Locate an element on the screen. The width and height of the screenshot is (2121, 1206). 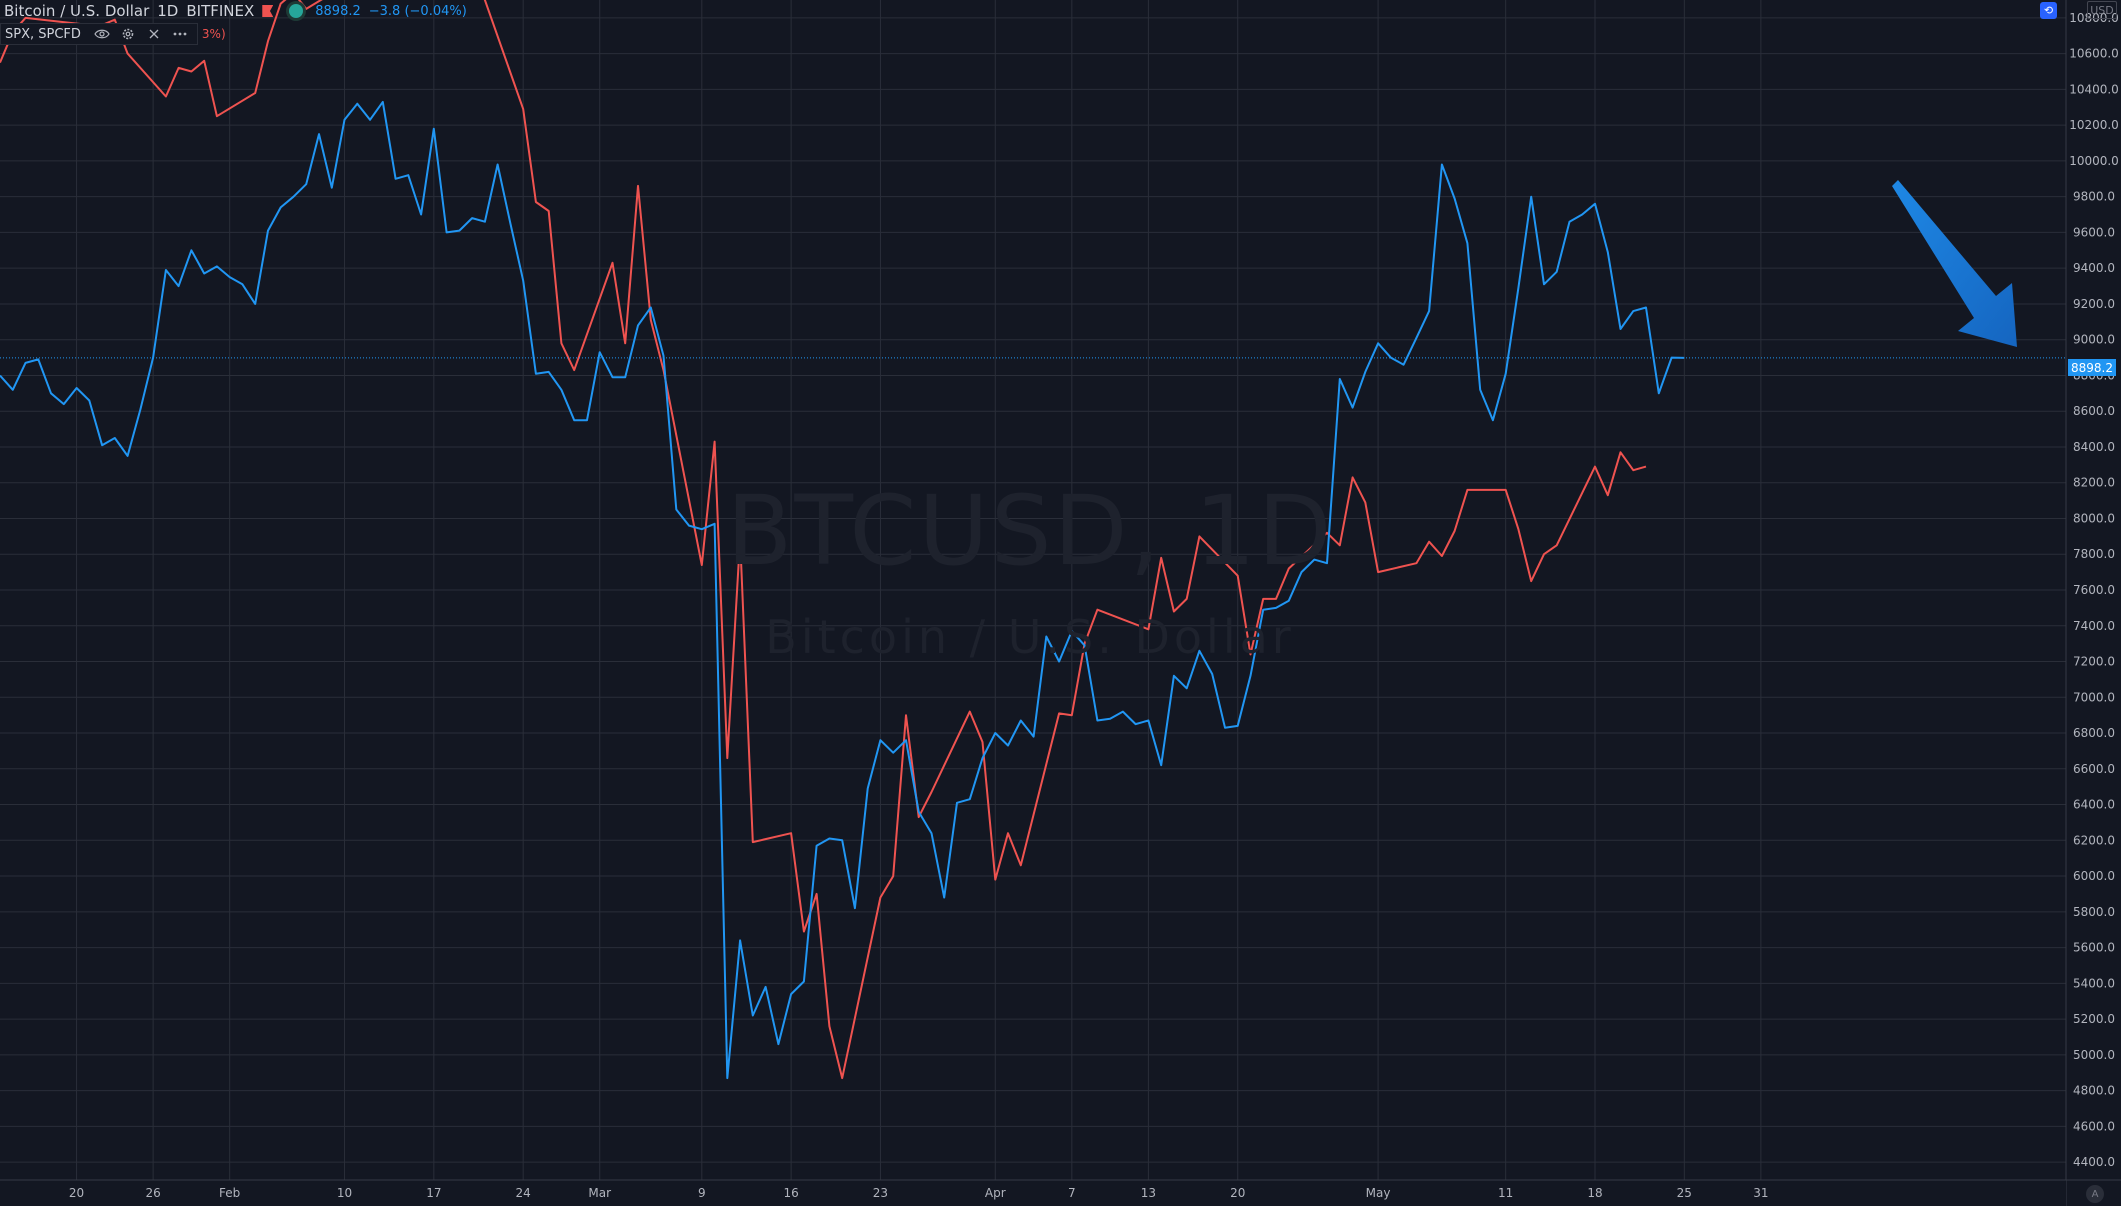
sync-icon: ⟲ is located at coordinates (2048, 10).